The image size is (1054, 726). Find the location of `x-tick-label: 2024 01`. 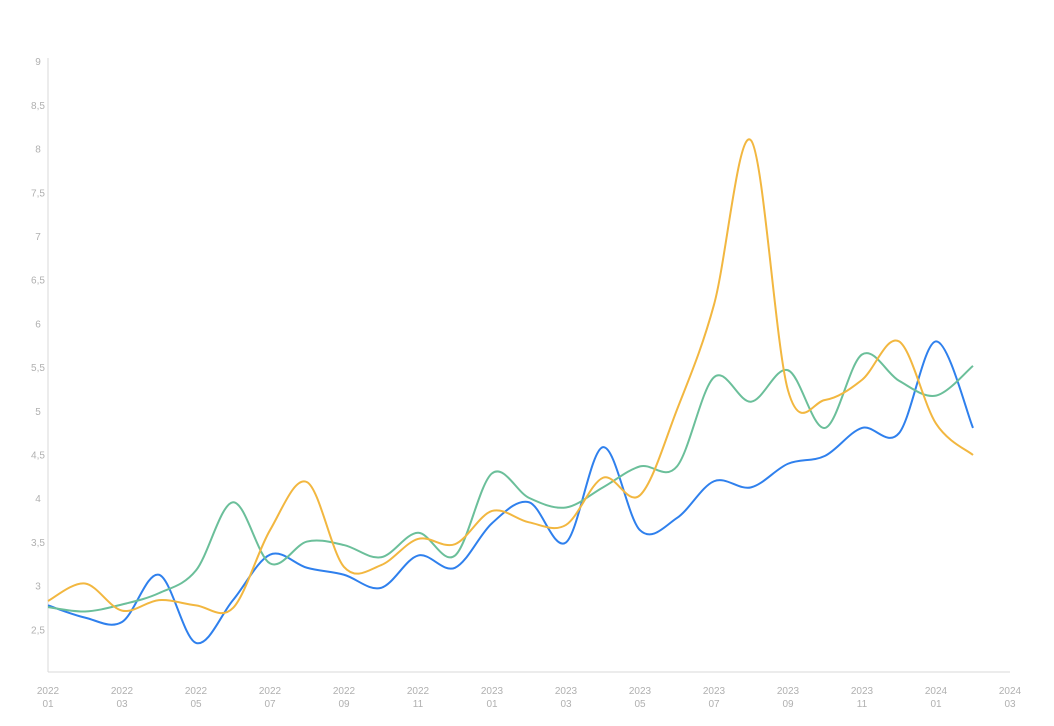

x-tick-label: 2024 01 is located at coordinates (936, 698).